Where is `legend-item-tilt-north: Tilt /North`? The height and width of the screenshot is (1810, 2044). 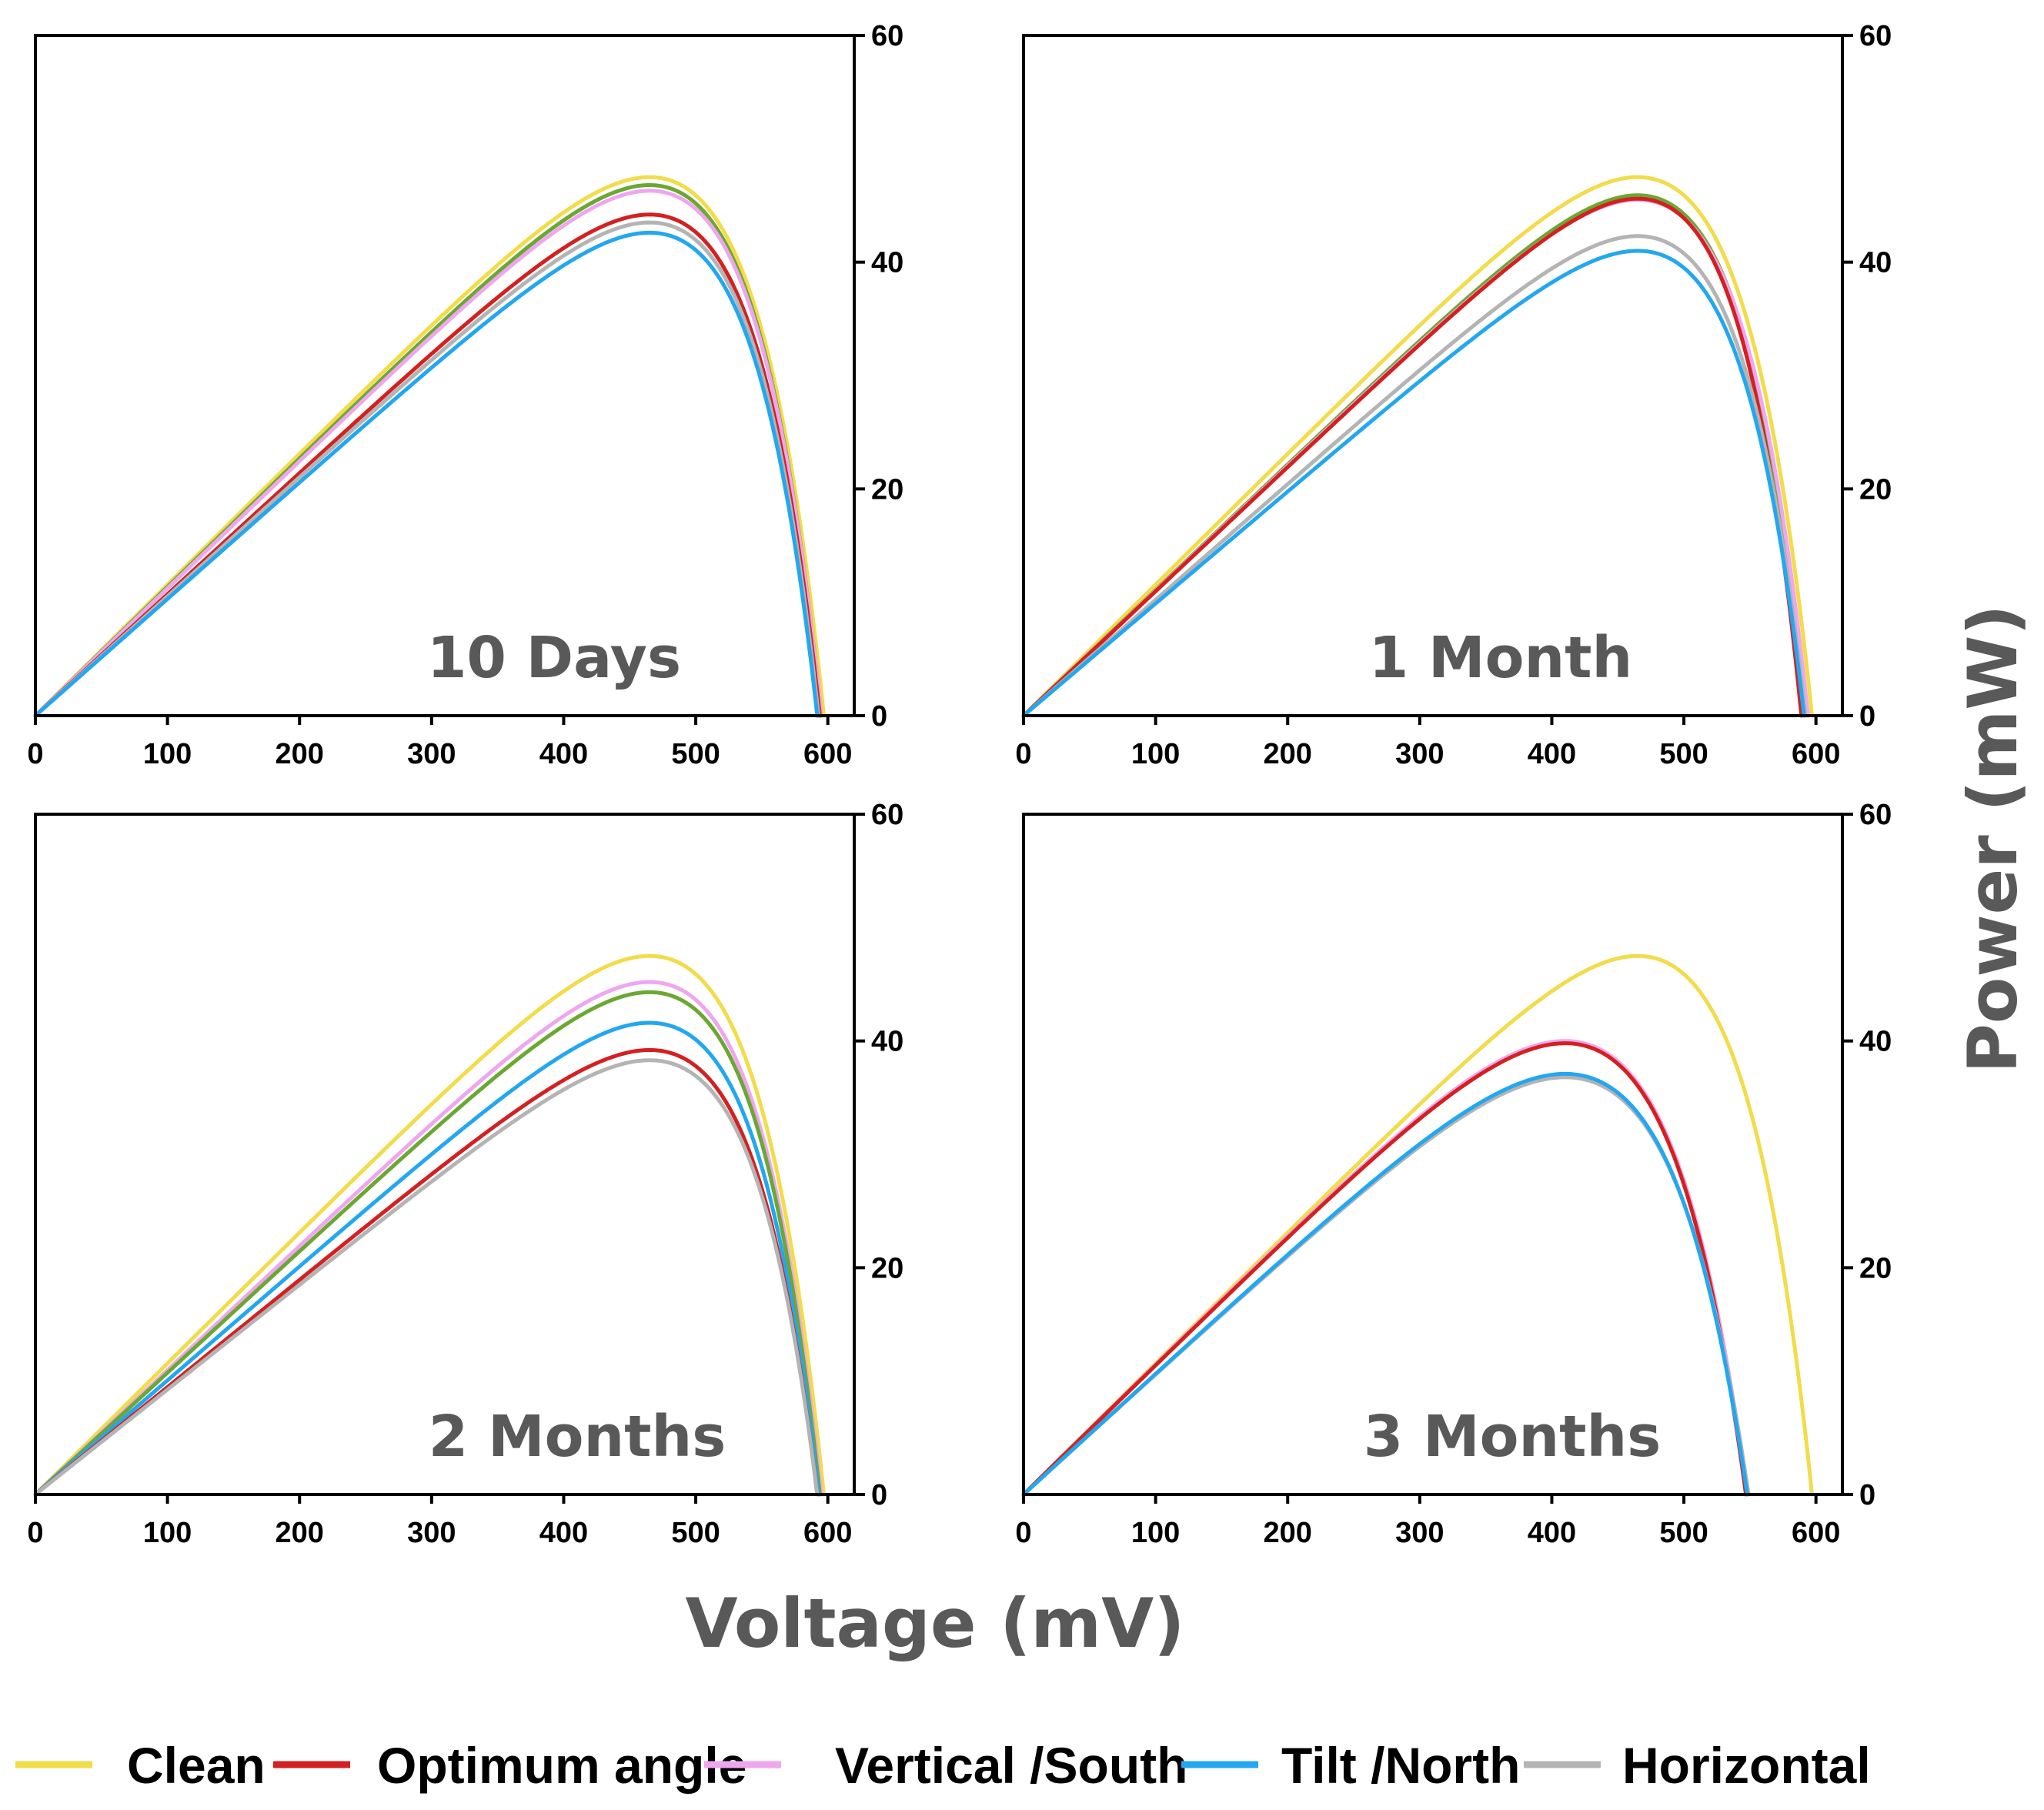
legend-item-tilt-north: Tilt /North is located at coordinates (1350, 1765).